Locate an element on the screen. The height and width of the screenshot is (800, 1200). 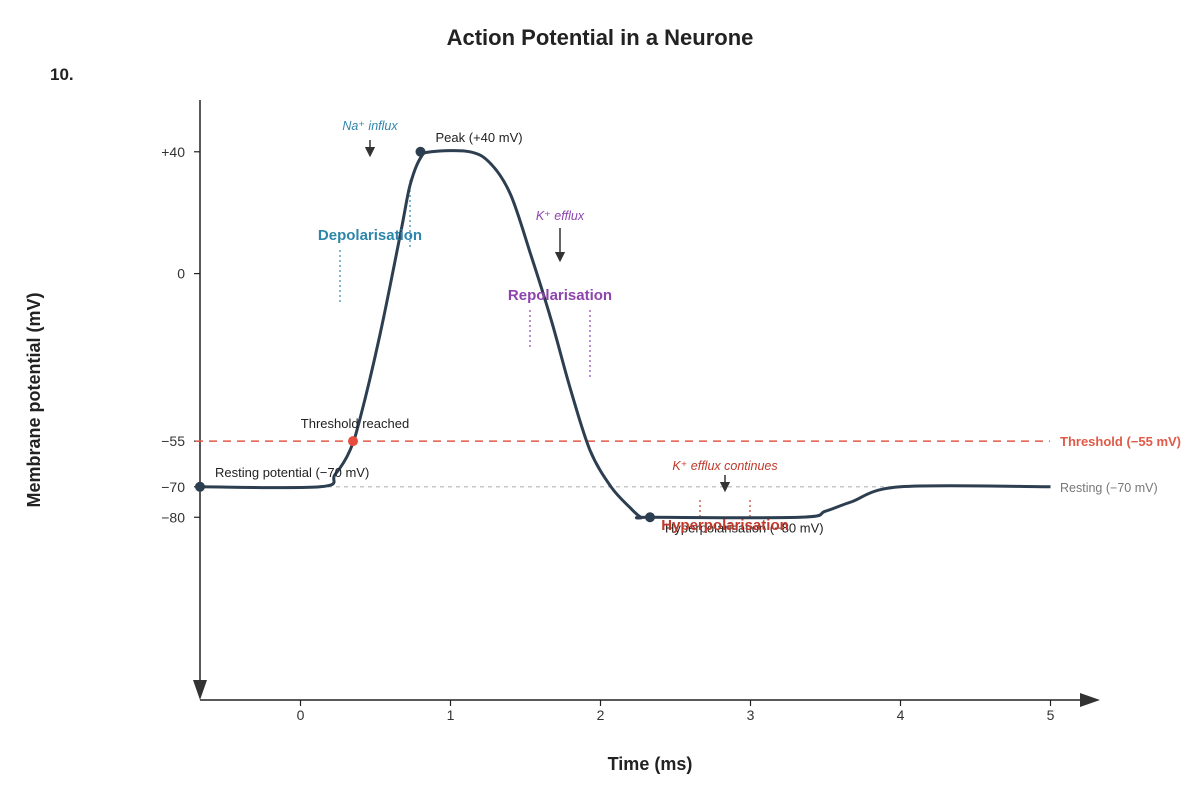
x-axis-arrow is located at coordinates (1090, 700).